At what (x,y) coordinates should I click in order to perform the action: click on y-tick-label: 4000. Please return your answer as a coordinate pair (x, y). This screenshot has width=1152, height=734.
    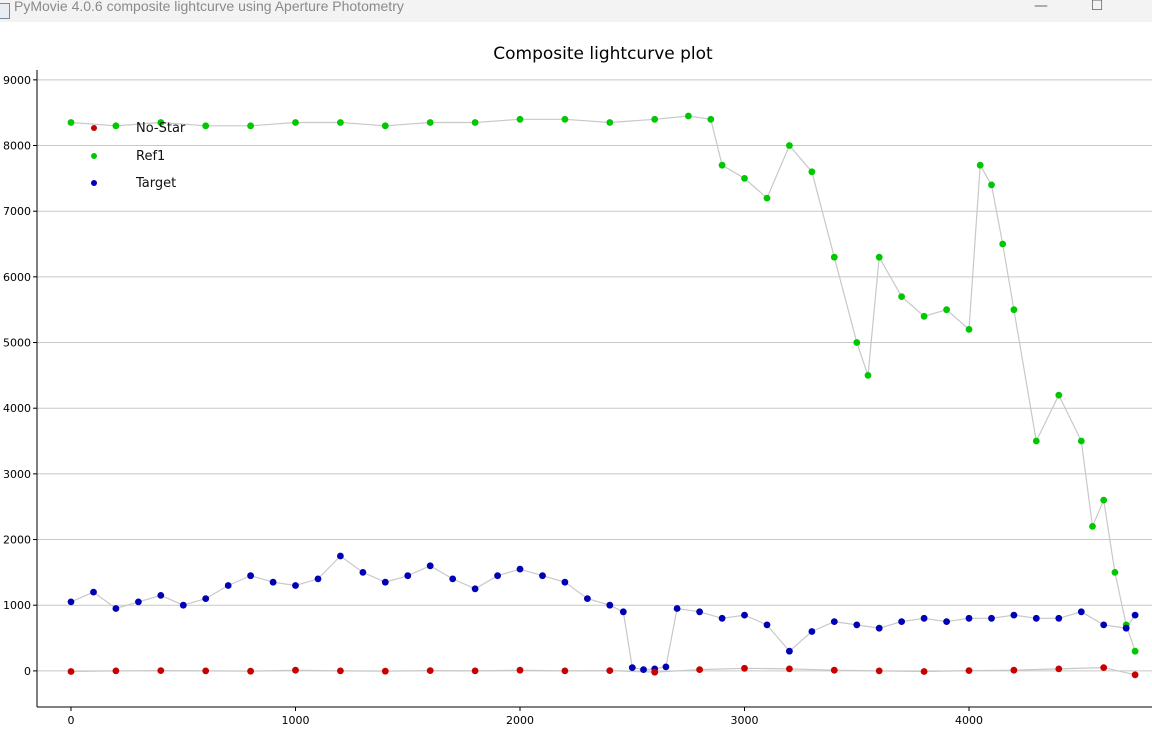
    Looking at the image, I should click on (17, 408).